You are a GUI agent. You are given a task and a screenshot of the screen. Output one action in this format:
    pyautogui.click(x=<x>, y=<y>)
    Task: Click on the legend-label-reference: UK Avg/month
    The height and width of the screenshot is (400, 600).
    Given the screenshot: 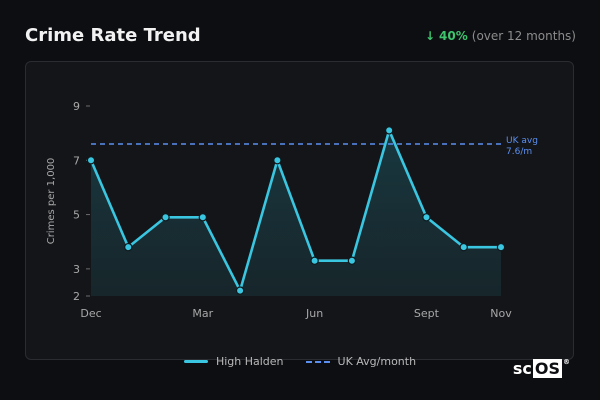 What is the action you would take?
    pyautogui.click(x=377, y=361)
    